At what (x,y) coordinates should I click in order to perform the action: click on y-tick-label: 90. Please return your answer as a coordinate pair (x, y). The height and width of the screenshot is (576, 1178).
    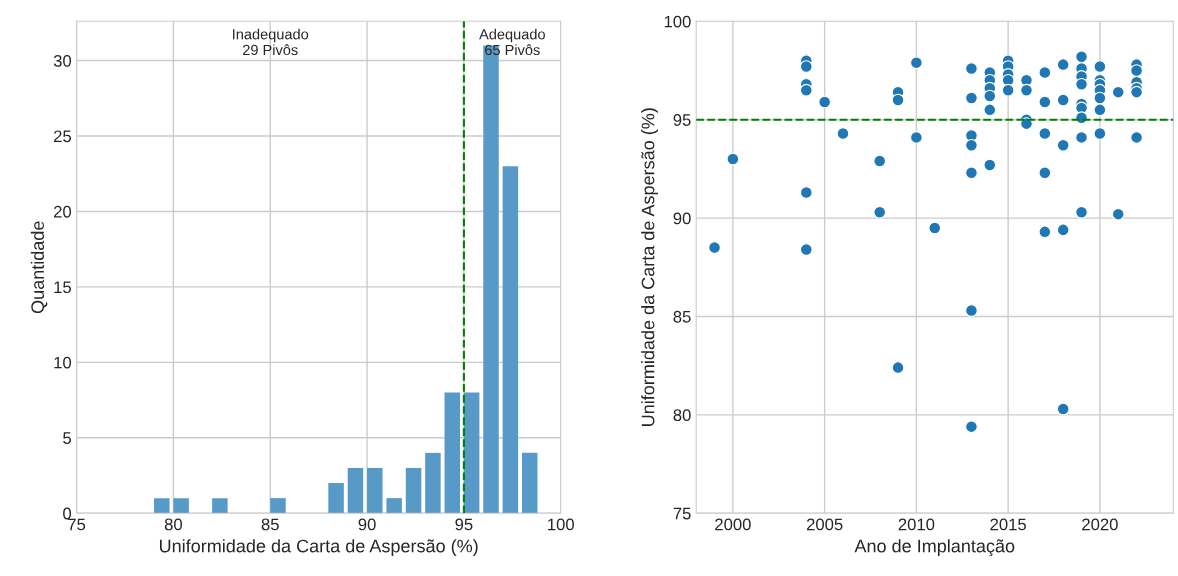
    Looking at the image, I should click on (682, 218).